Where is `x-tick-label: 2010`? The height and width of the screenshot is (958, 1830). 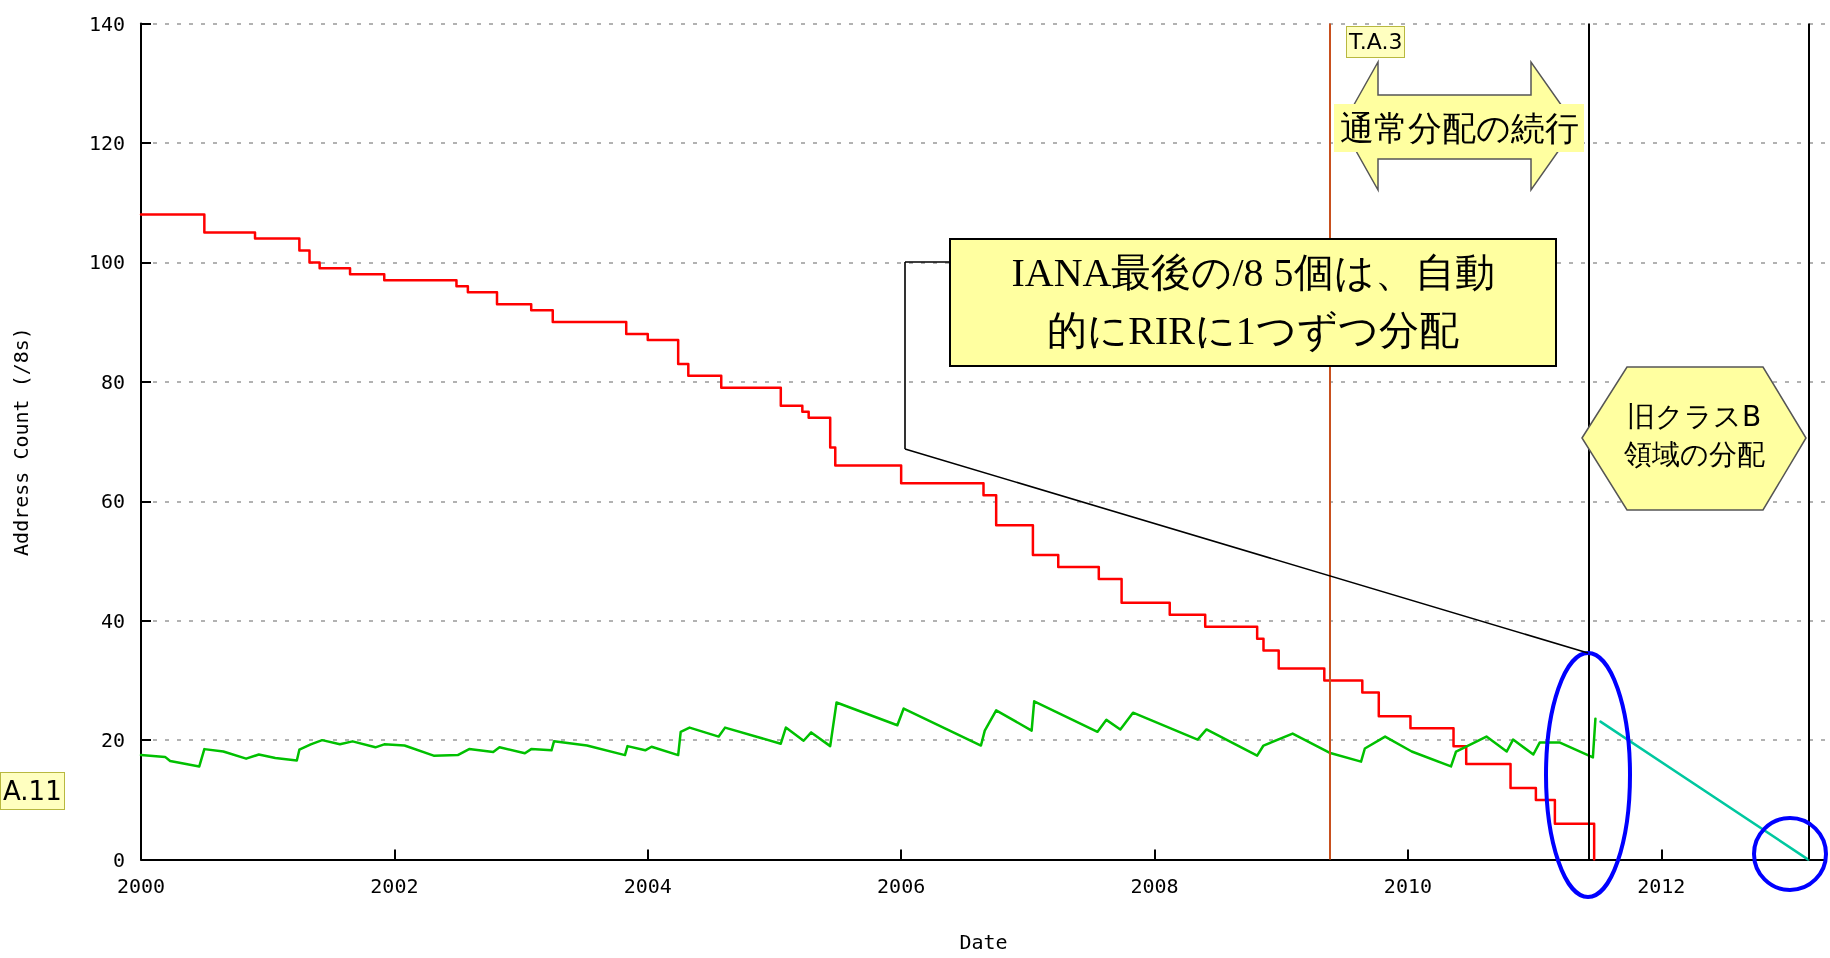
x-tick-label: 2010 is located at coordinates (1407, 885).